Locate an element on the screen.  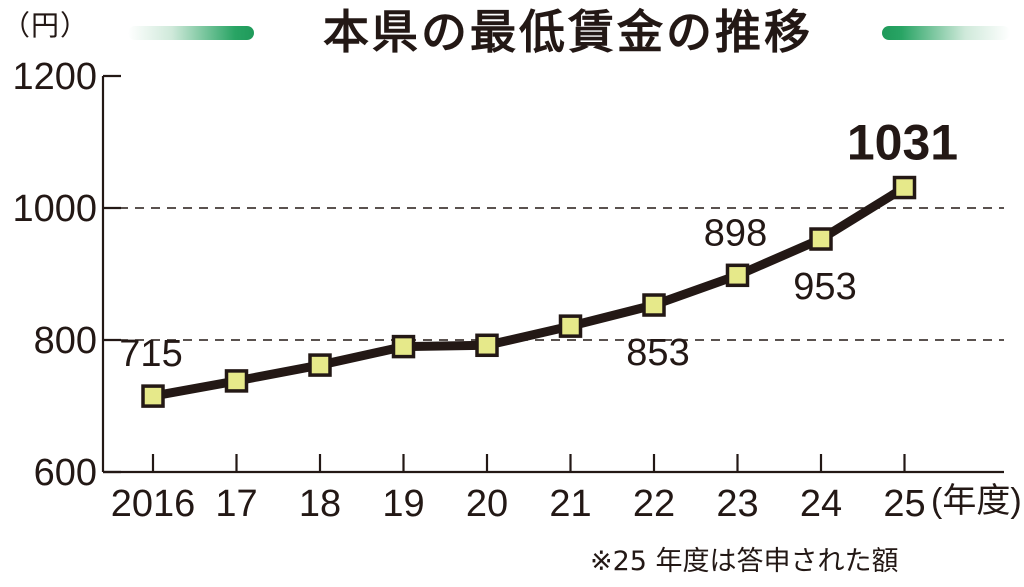
title-accent-bar-left is located at coordinates (191, 33).